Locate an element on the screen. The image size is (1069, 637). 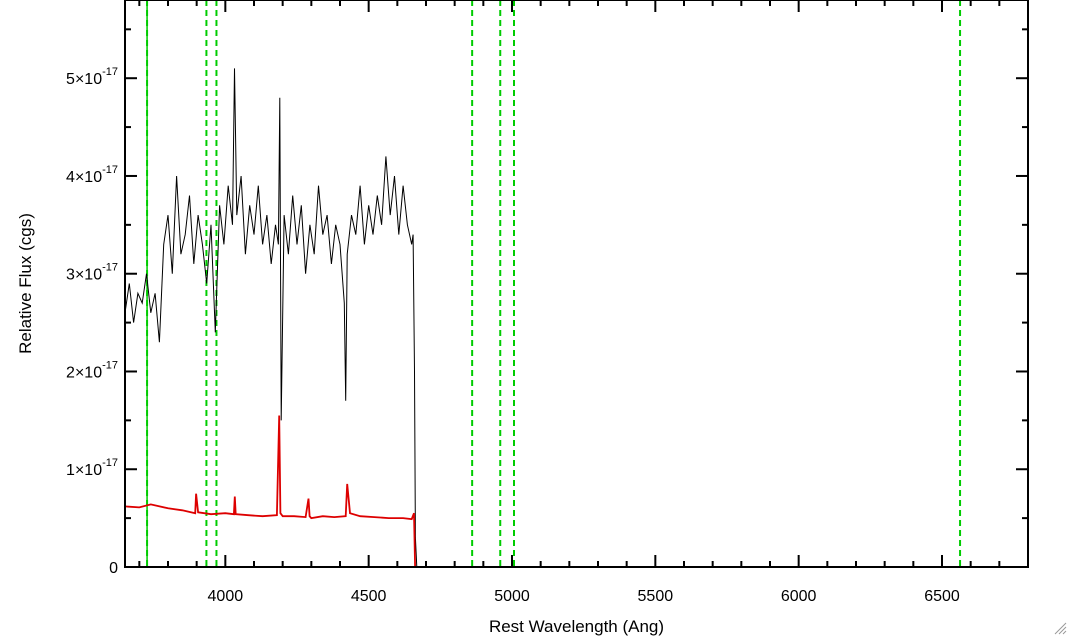
y-tick-label: 1×10⁻¹⁷ is located at coordinates (92, 468).